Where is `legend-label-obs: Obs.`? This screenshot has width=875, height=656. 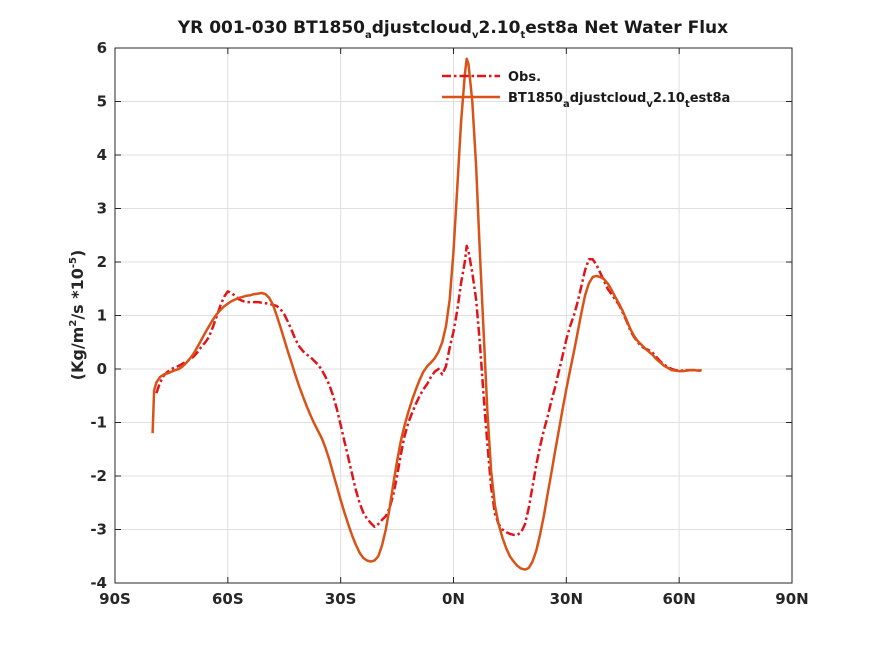
legend-label-obs: Obs. is located at coordinates (524, 77).